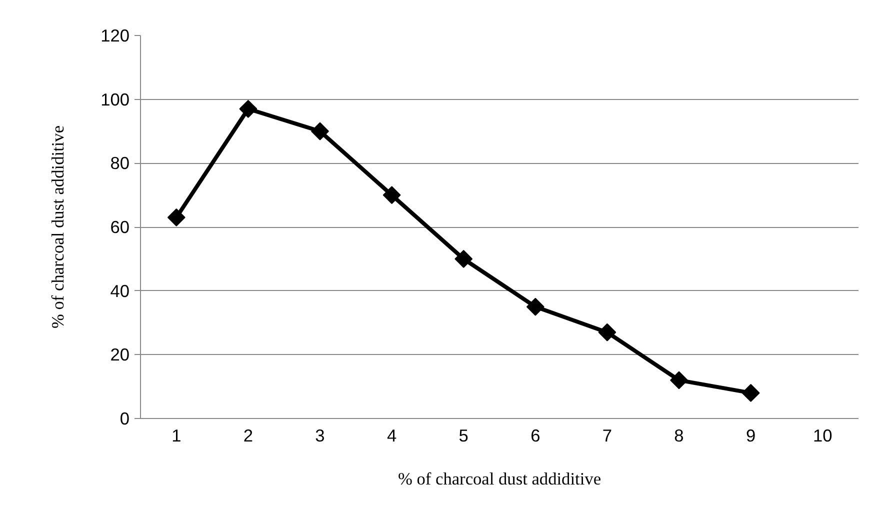 The height and width of the screenshot is (518, 875). What do you see at coordinates (120, 290) in the screenshot?
I see `y-tick-label: 40` at bounding box center [120, 290].